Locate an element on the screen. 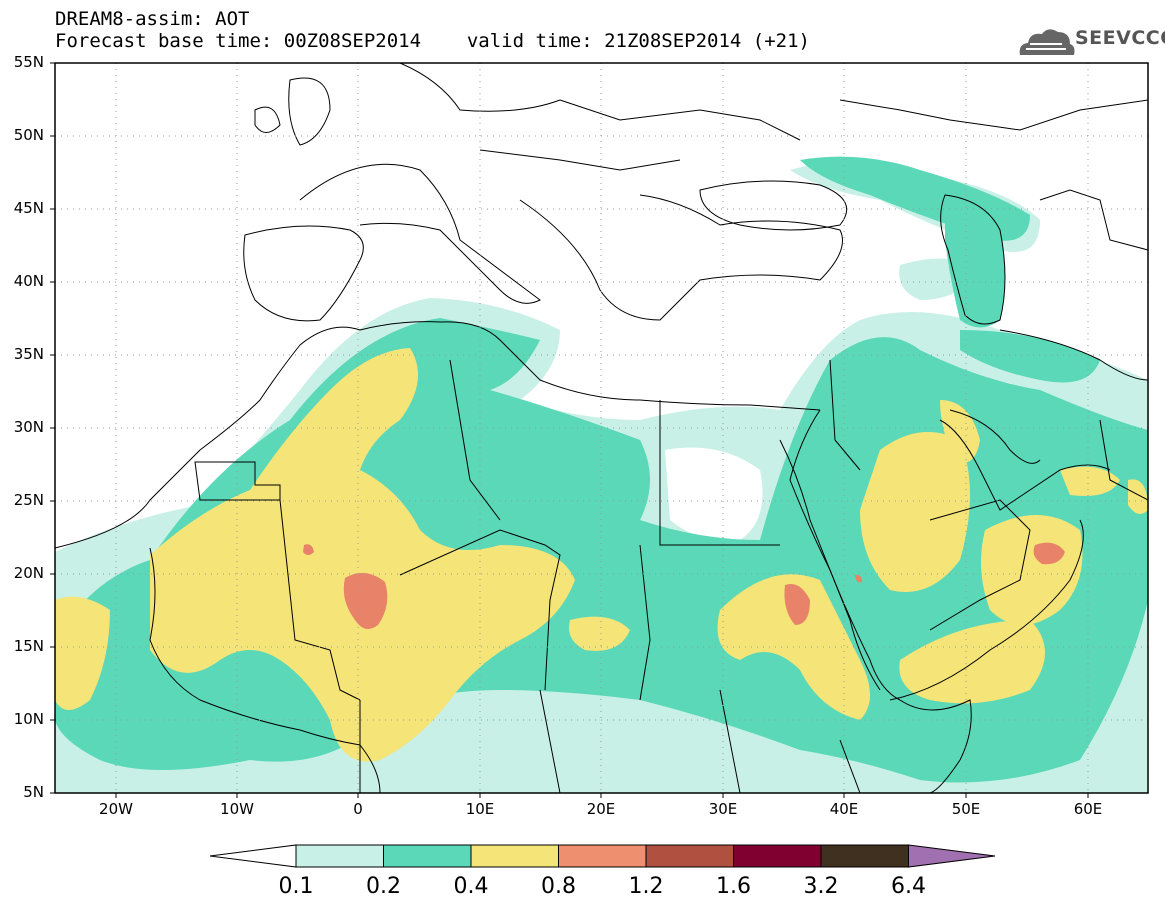  colorbar-label: 6.4 is located at coordinates (908, 886).